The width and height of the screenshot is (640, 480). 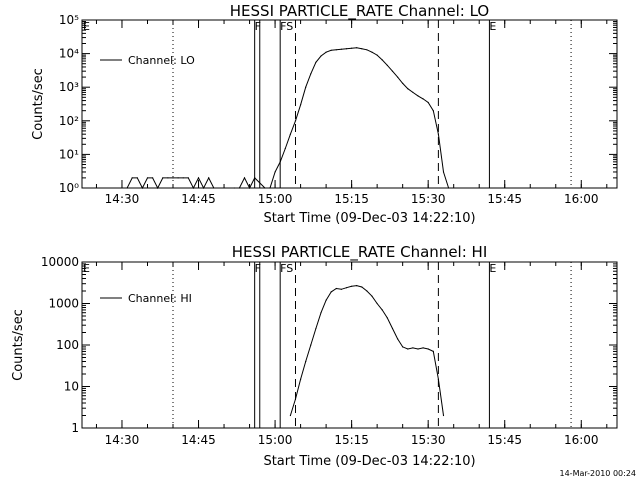 I want to click on y-tick-label: 10⁴, so click(x=69, y=54).